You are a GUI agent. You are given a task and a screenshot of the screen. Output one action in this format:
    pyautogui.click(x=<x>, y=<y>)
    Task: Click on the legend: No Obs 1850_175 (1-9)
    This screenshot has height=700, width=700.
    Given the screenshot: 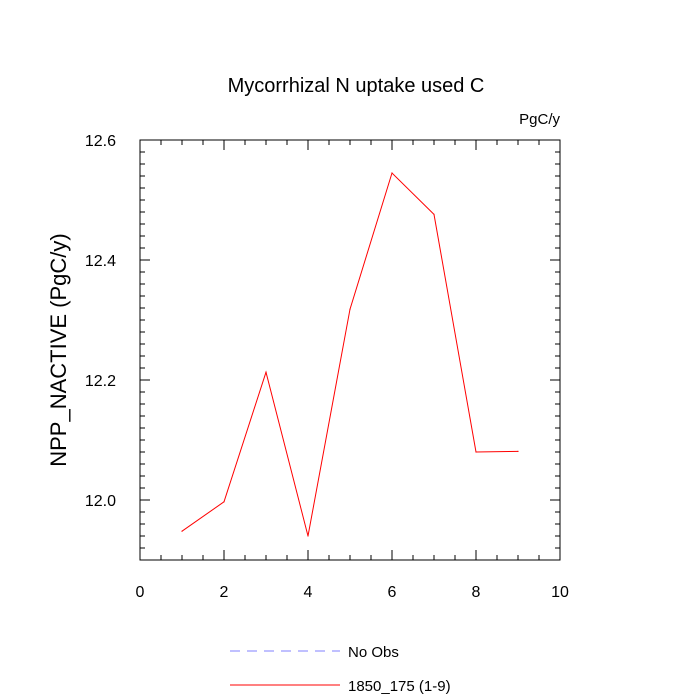 What is the action you would take?
    pyautogui.click(x=340, y=669)
    